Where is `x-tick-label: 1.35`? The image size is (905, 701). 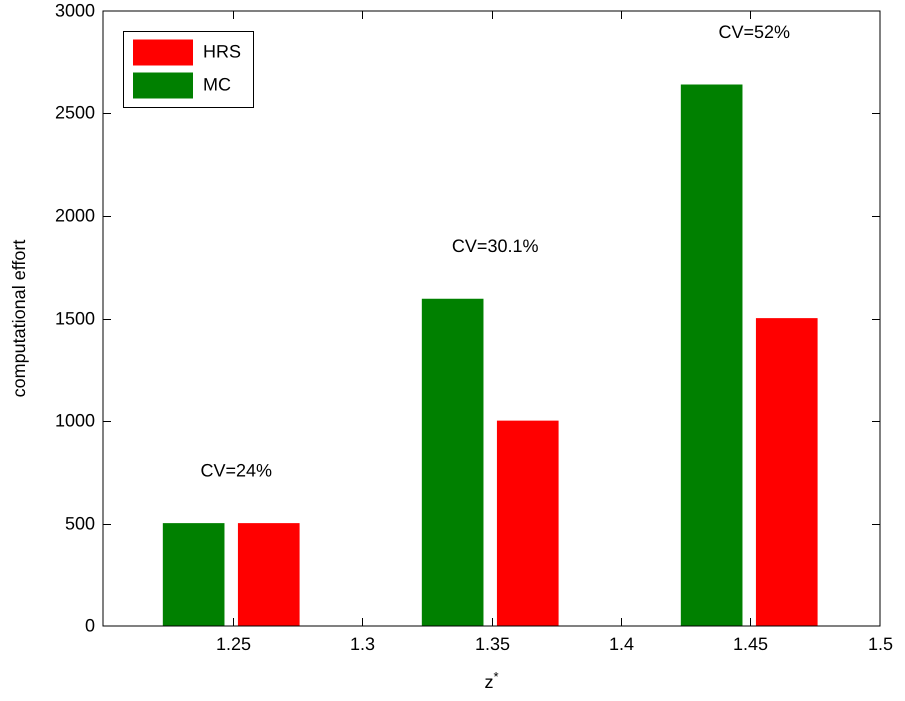 x-tick-label: 1.35 is located at coordinates (492, 644).